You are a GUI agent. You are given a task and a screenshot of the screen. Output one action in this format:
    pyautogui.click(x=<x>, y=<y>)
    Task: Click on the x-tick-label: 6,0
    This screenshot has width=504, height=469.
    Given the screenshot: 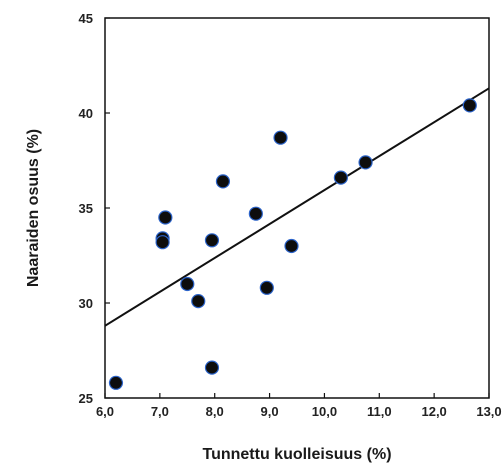 What is the action you would take?
    pyautogui.click(x=105, y=411)
    